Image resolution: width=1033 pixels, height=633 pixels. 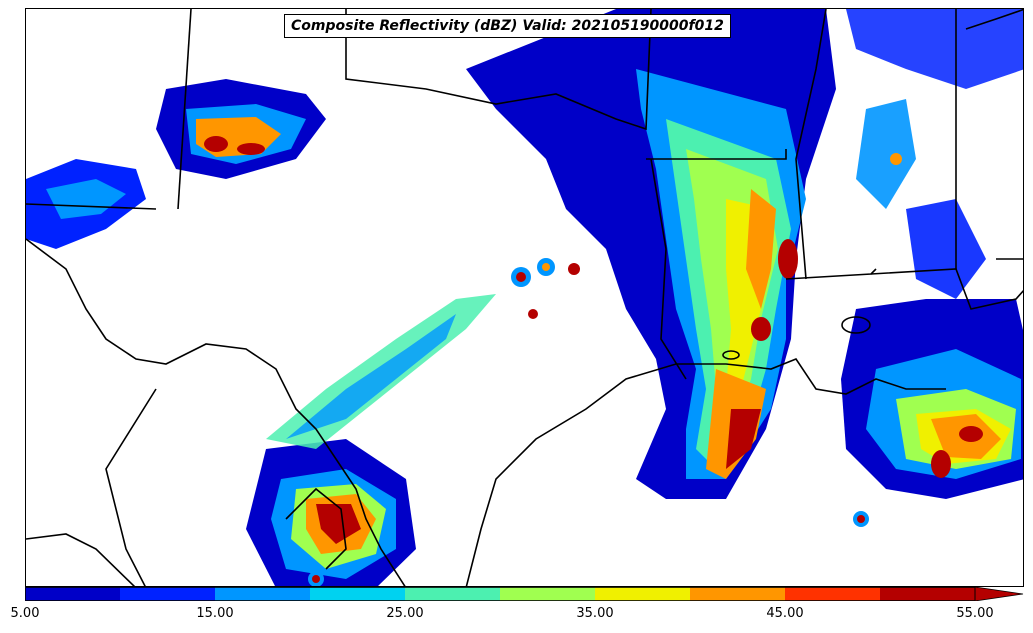 I want to click on colorbar-tick-label: 25.00, so click(x=405, y=613).